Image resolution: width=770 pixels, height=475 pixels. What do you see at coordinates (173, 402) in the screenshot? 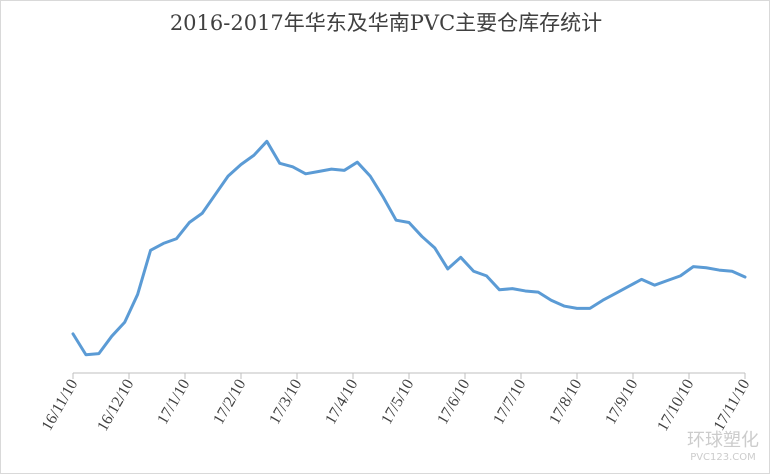
I see `x-tick-label: 17/1/10` at bounding box center [173, 402].